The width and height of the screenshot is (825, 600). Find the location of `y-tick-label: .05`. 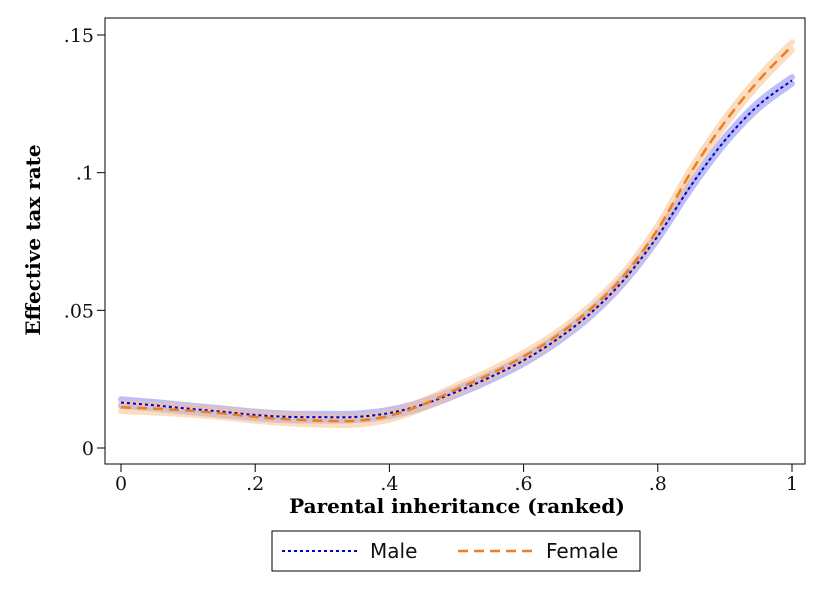

y-tick-label: .05 is located at coordinates (79, 311).